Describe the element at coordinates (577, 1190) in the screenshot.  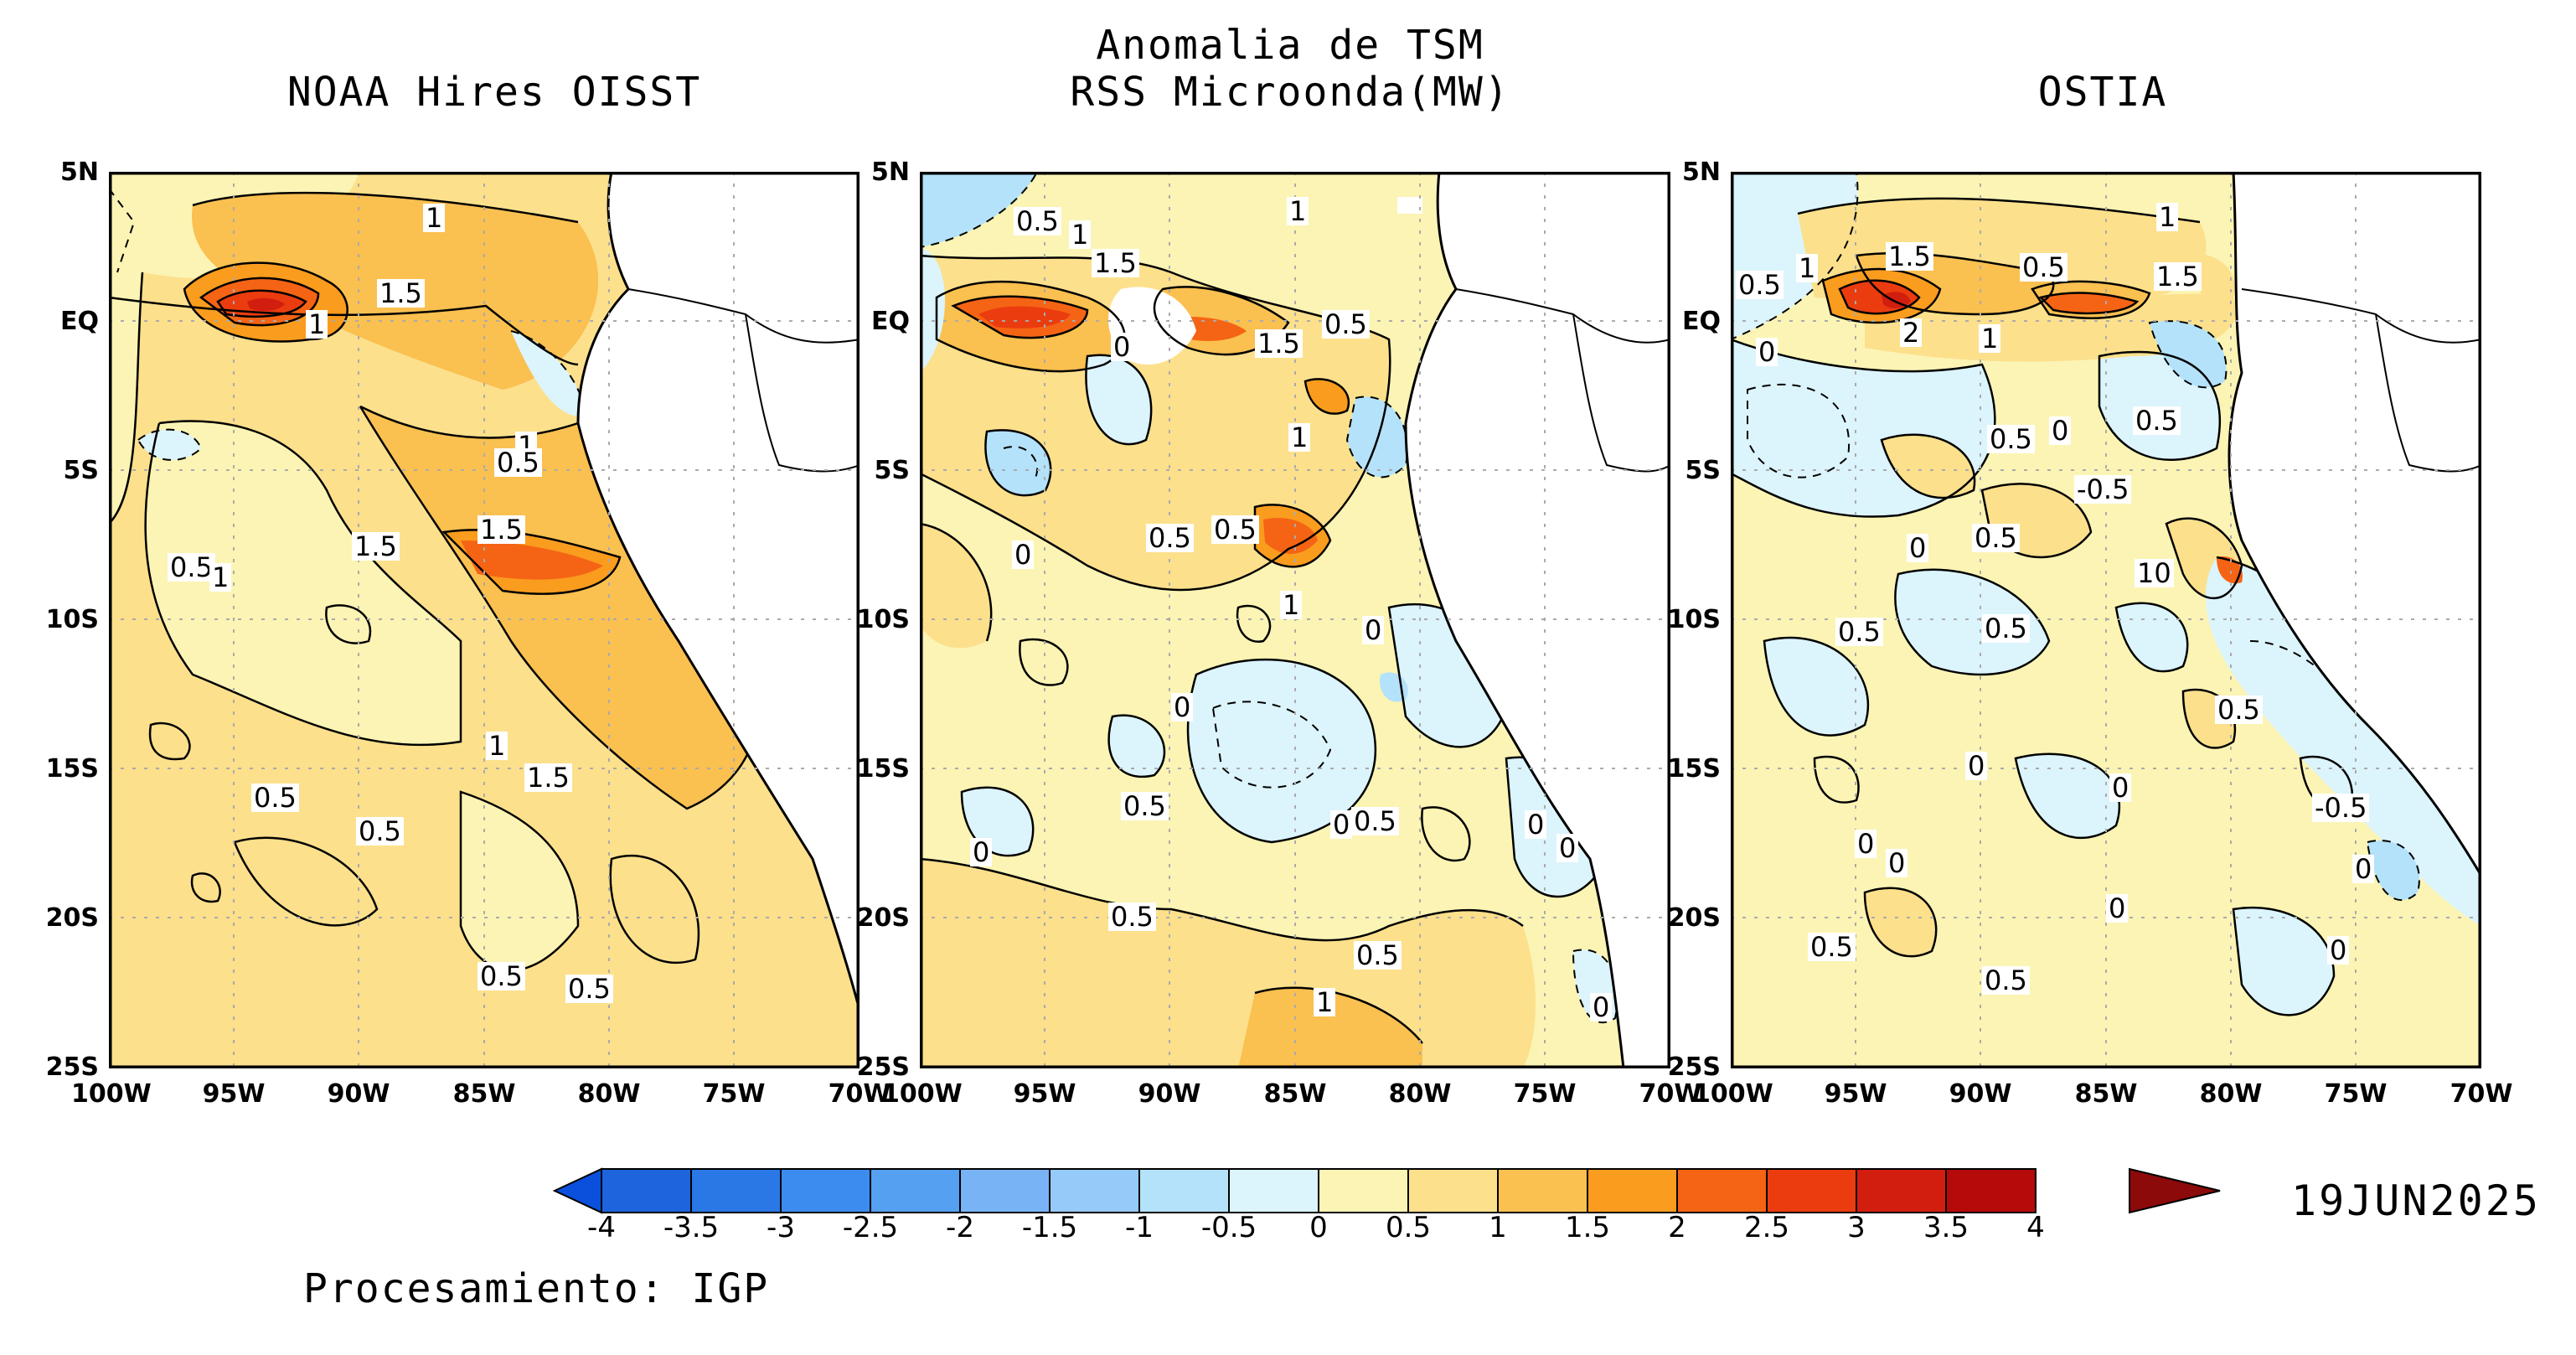
I see `colorbar-low-arrow` at that location.